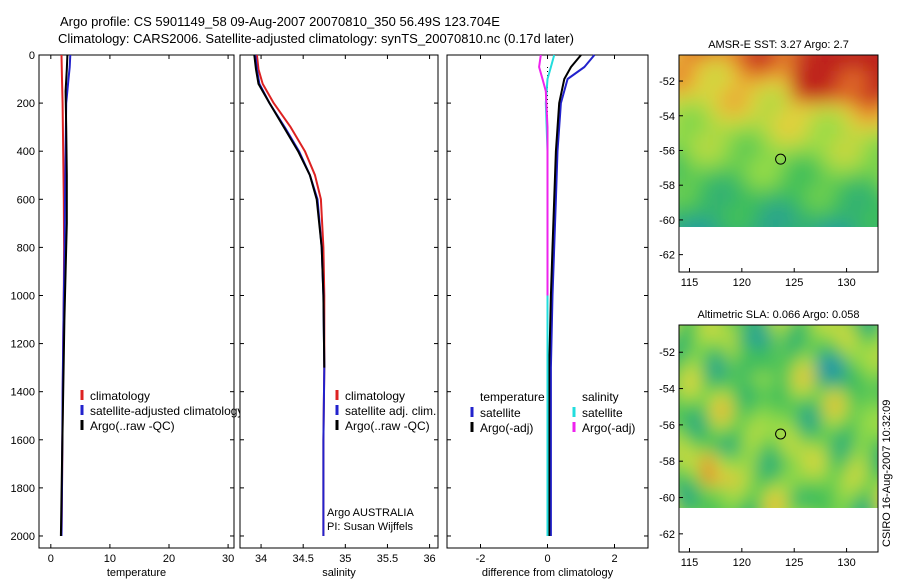 The image size is (900, 580). I want to click on x-tick-label: 2, so click(614, 559).